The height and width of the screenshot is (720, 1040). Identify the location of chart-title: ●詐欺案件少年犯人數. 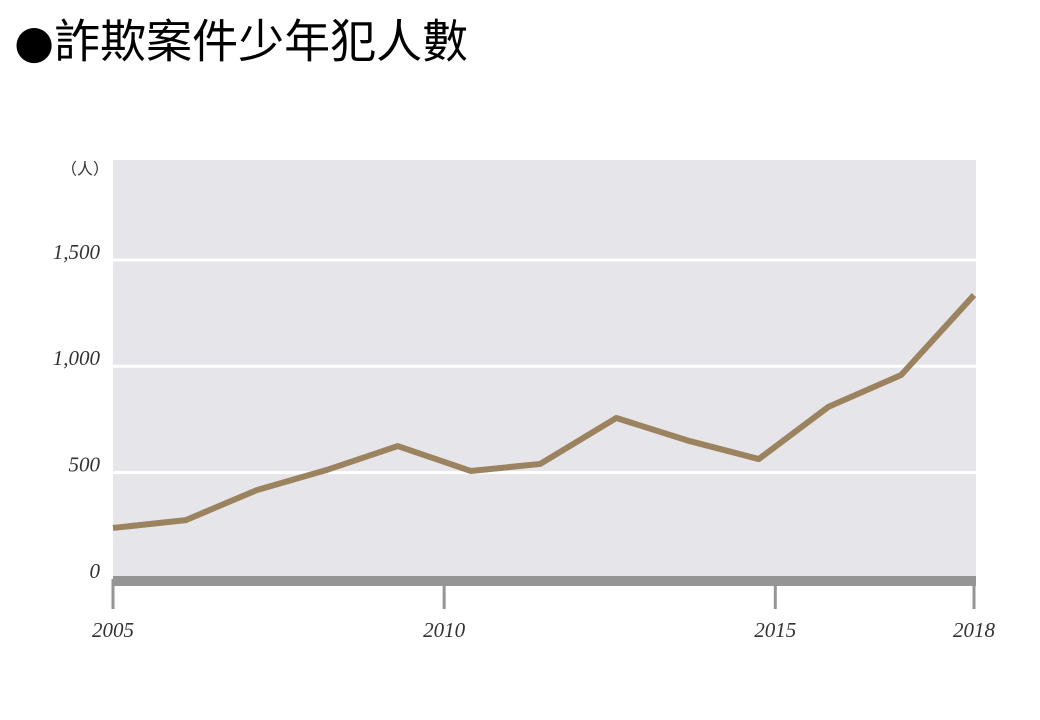
(241, 42).